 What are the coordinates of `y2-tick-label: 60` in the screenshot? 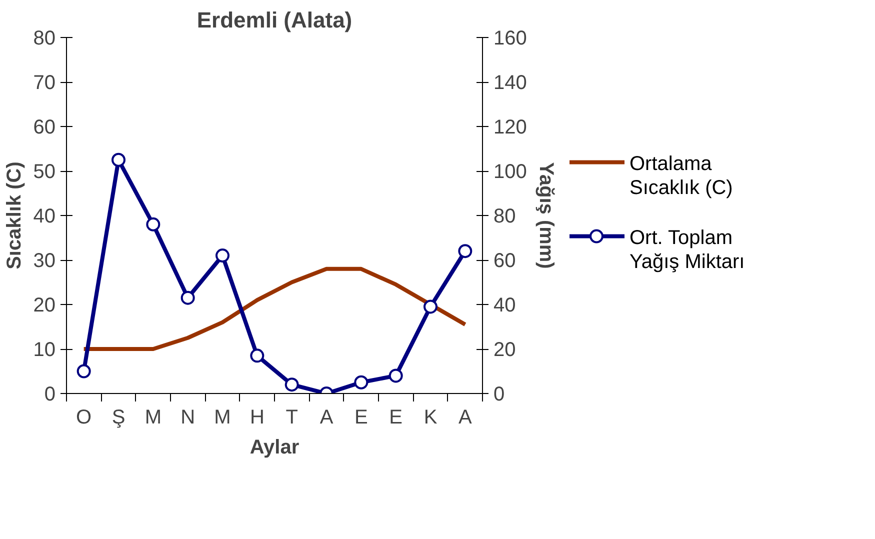 It's located at (505, 261).